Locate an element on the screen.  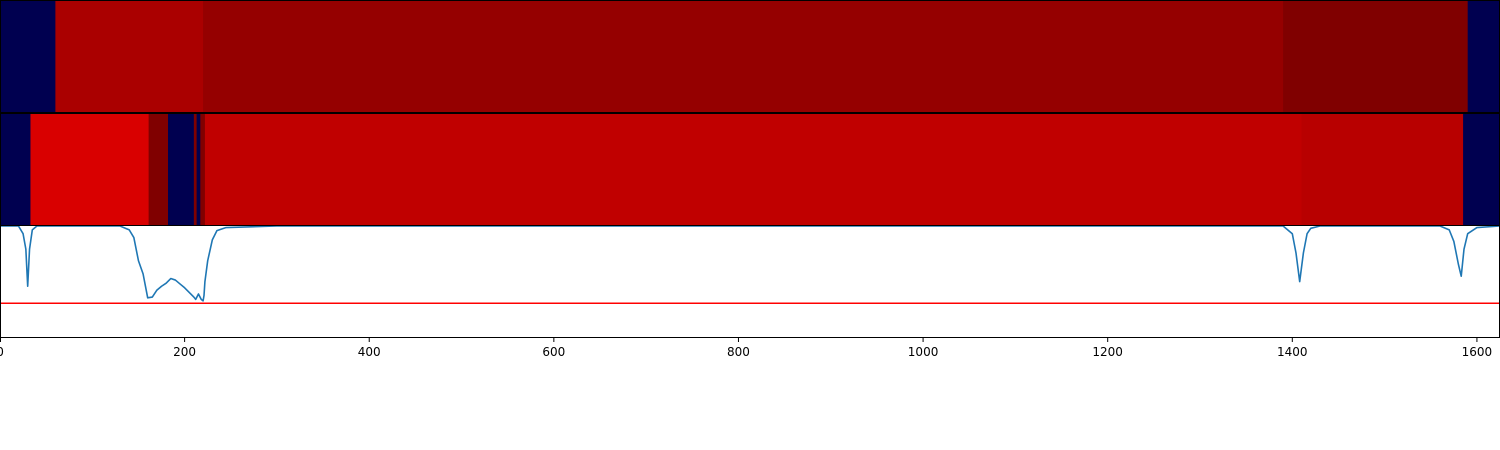
x-tick-label: 400 is located at coordinates (369, 352).